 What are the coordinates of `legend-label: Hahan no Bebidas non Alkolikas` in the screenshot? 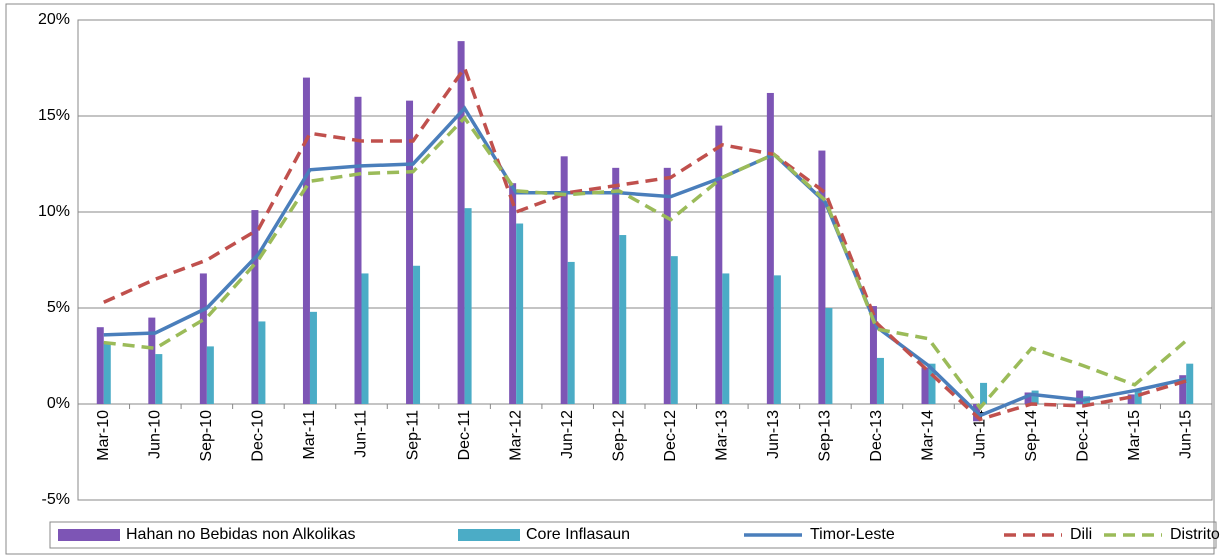 It's located at (241, 534).